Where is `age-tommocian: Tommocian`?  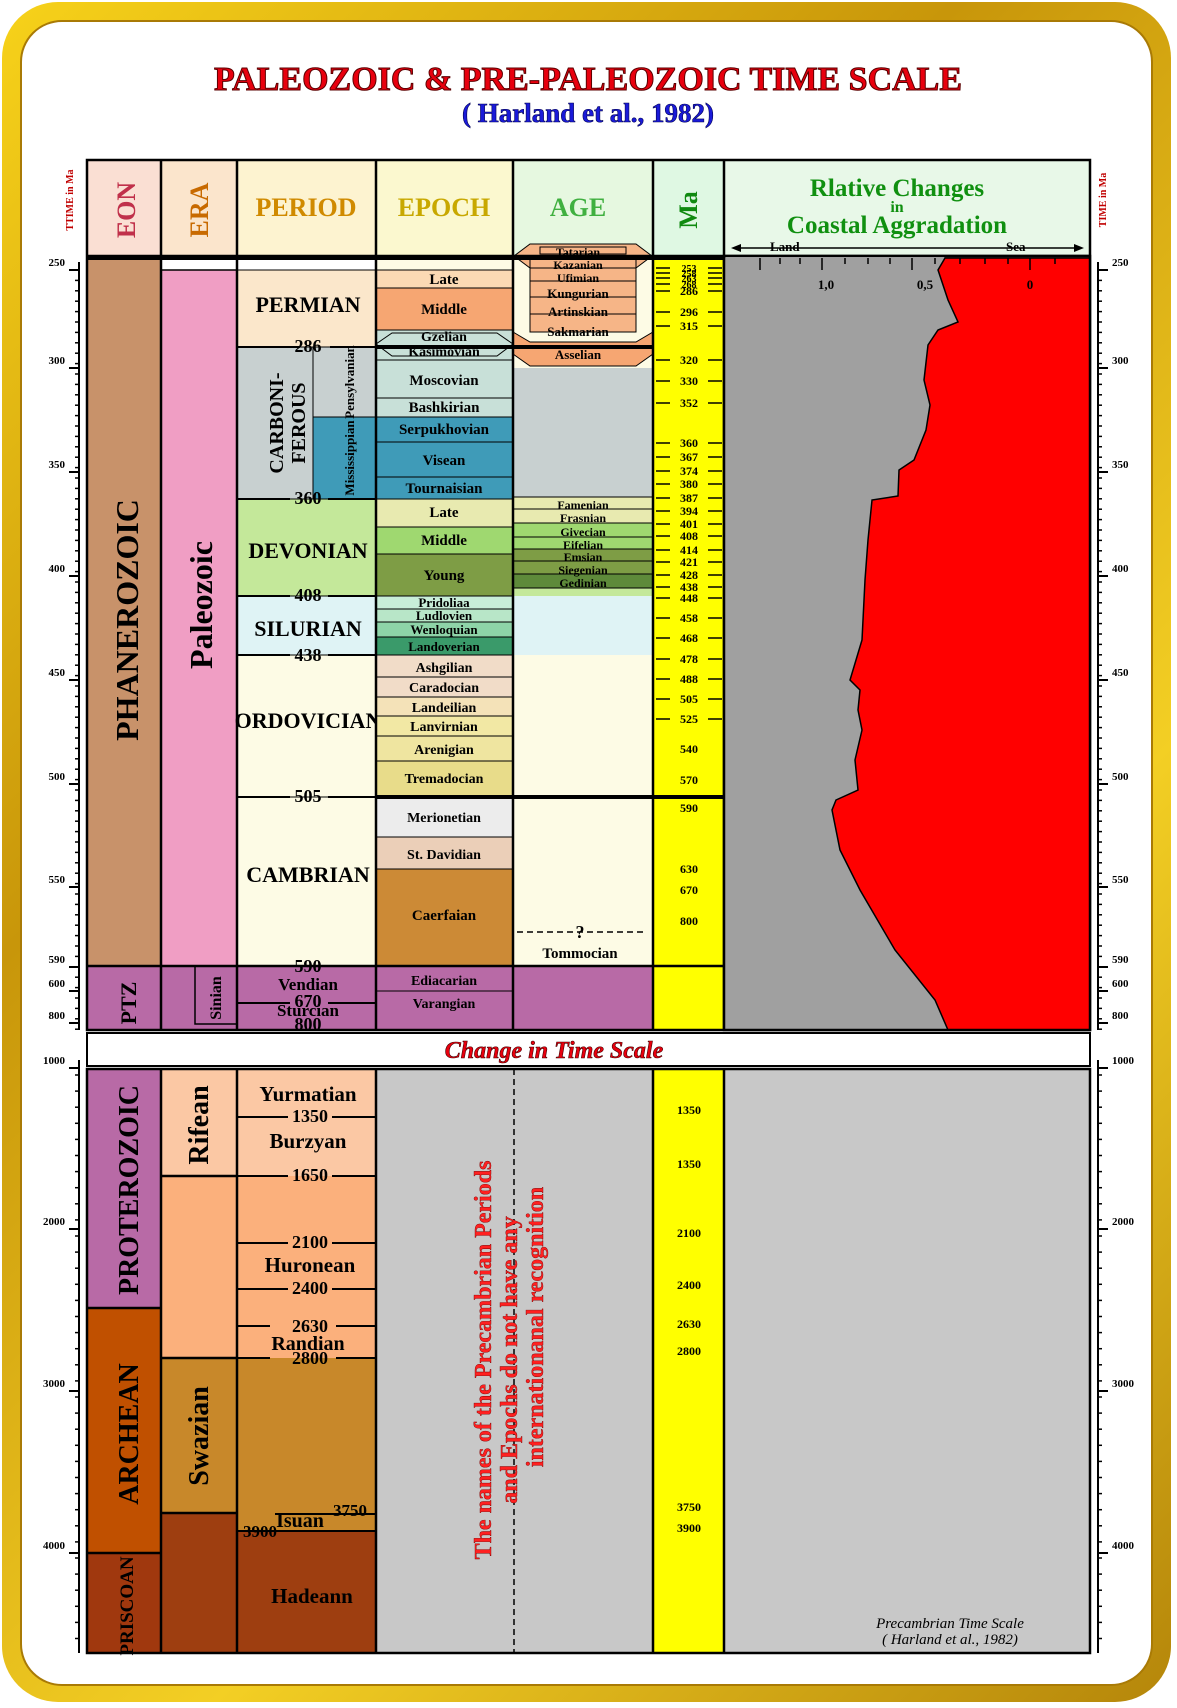
age-tommocian: Tommocian is located at coordinates (580, 954).